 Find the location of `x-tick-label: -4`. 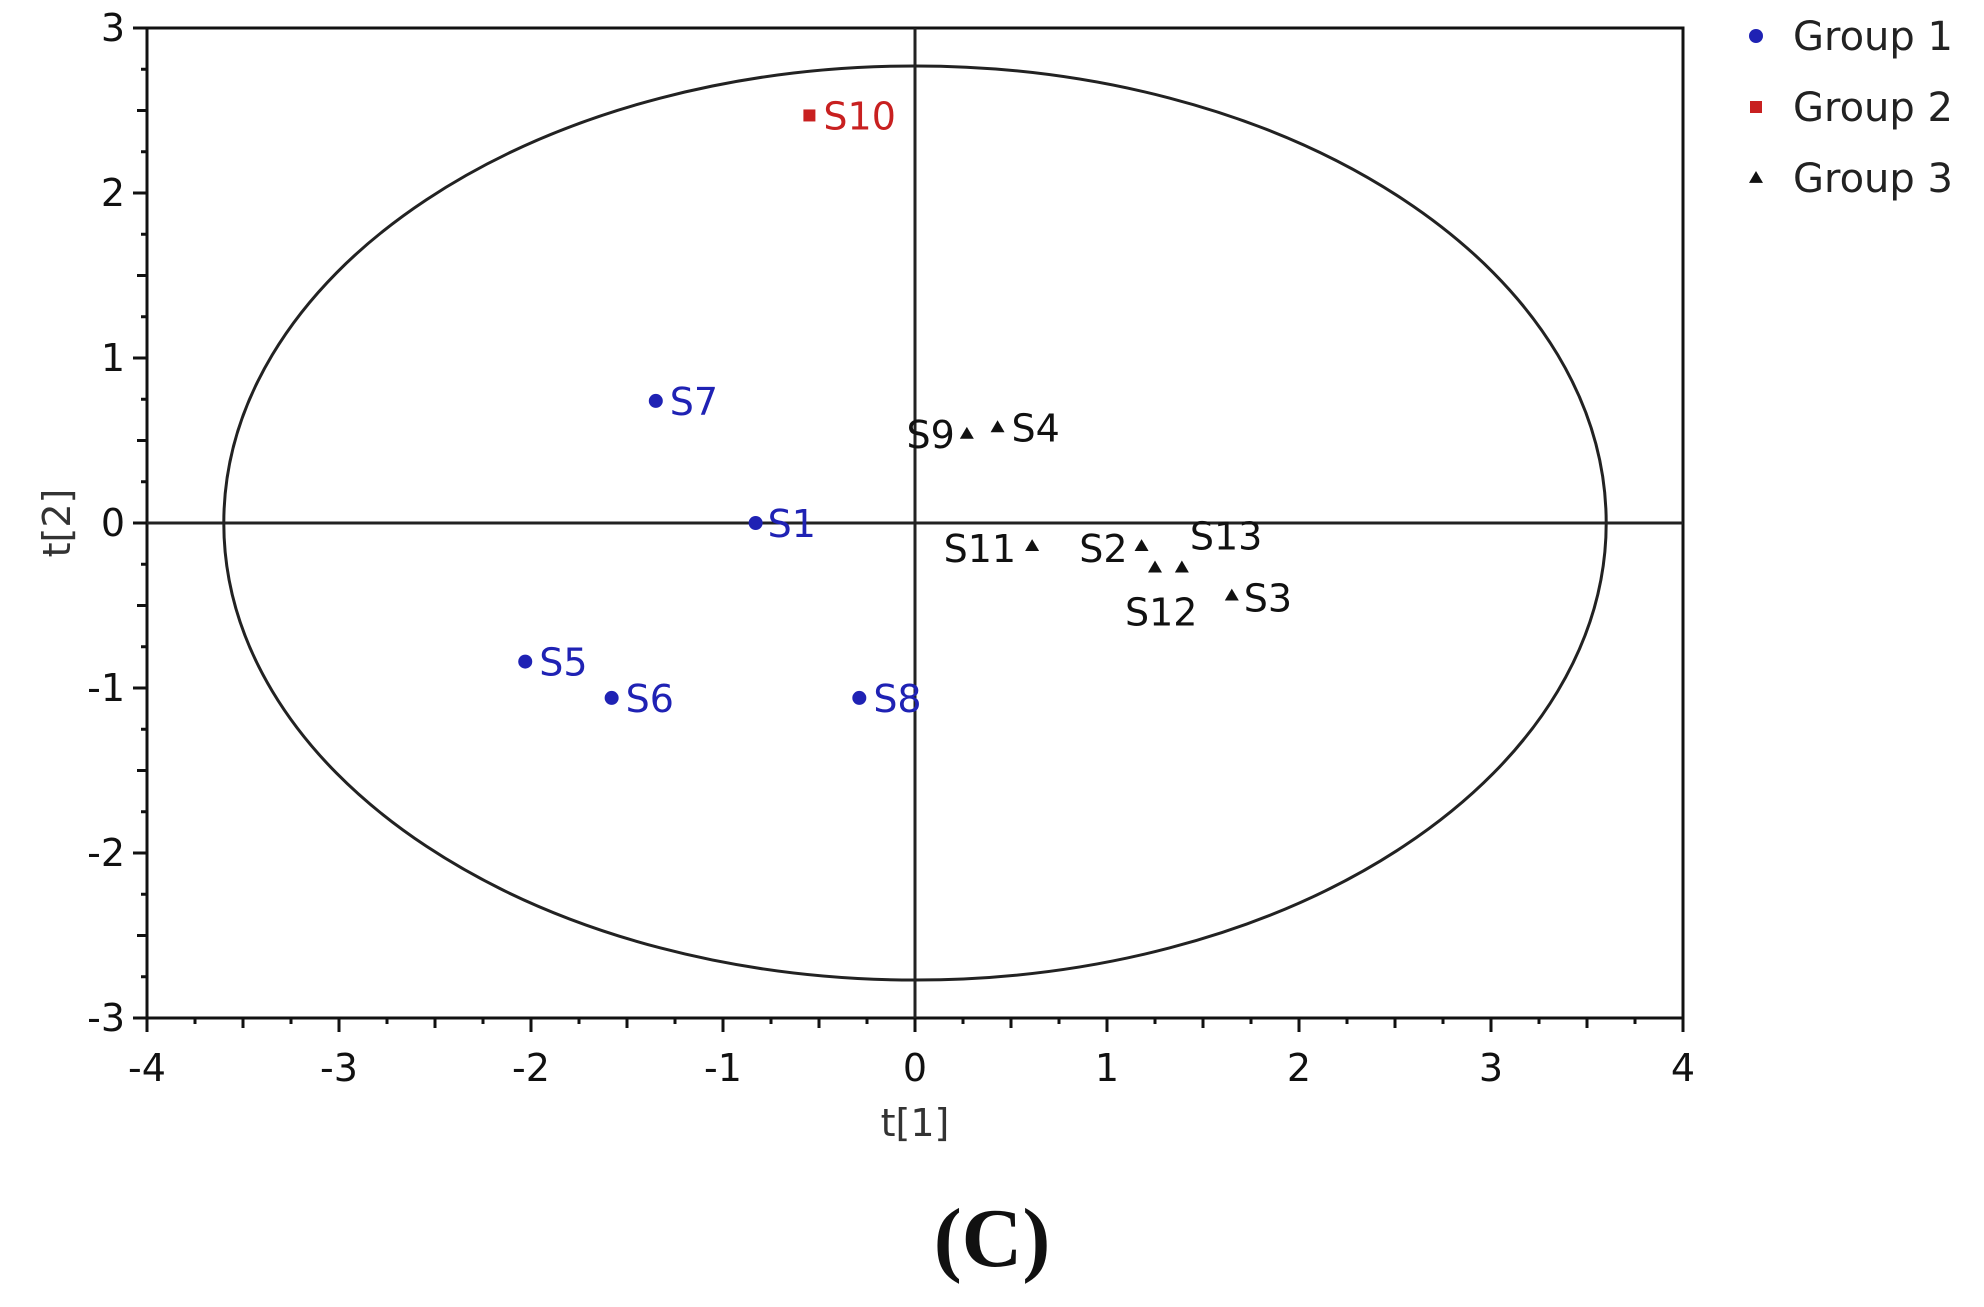

x-tick-label: -4 is located at coordinates (147, 1068).